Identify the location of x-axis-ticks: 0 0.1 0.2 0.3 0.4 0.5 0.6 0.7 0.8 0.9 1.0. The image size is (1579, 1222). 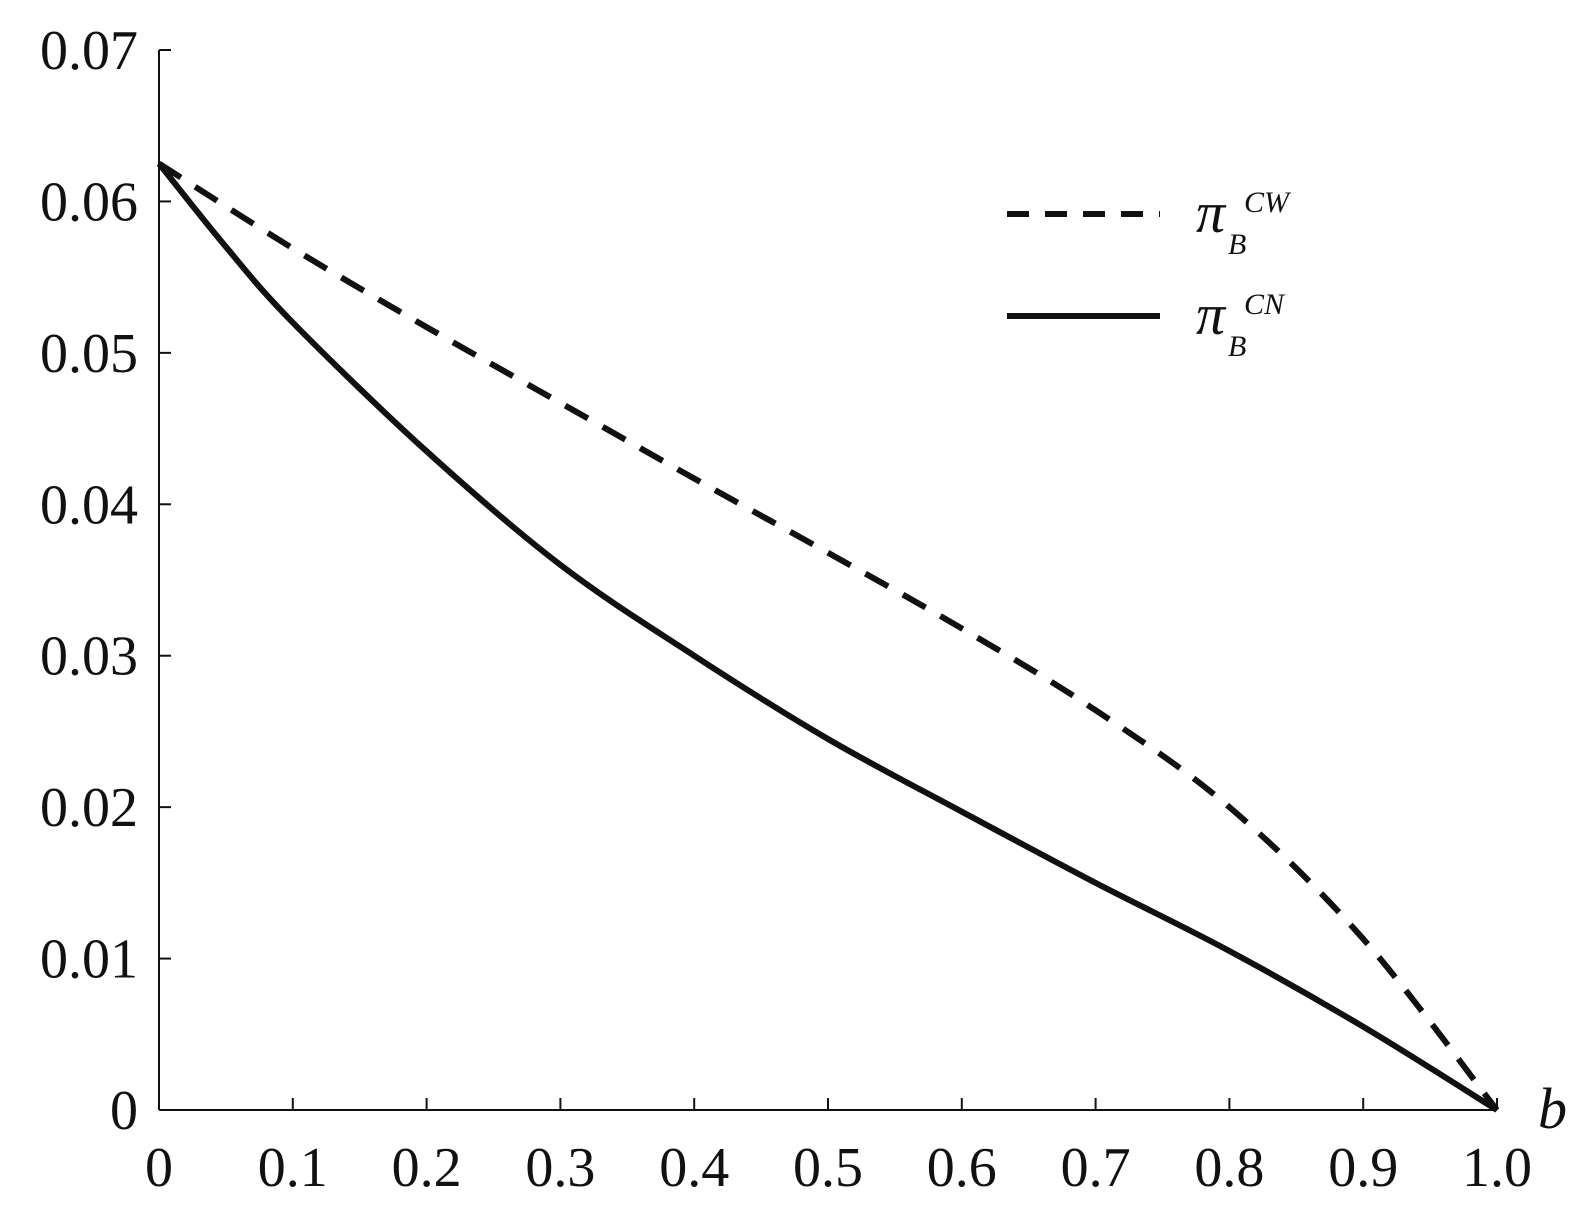
(838, 1148).